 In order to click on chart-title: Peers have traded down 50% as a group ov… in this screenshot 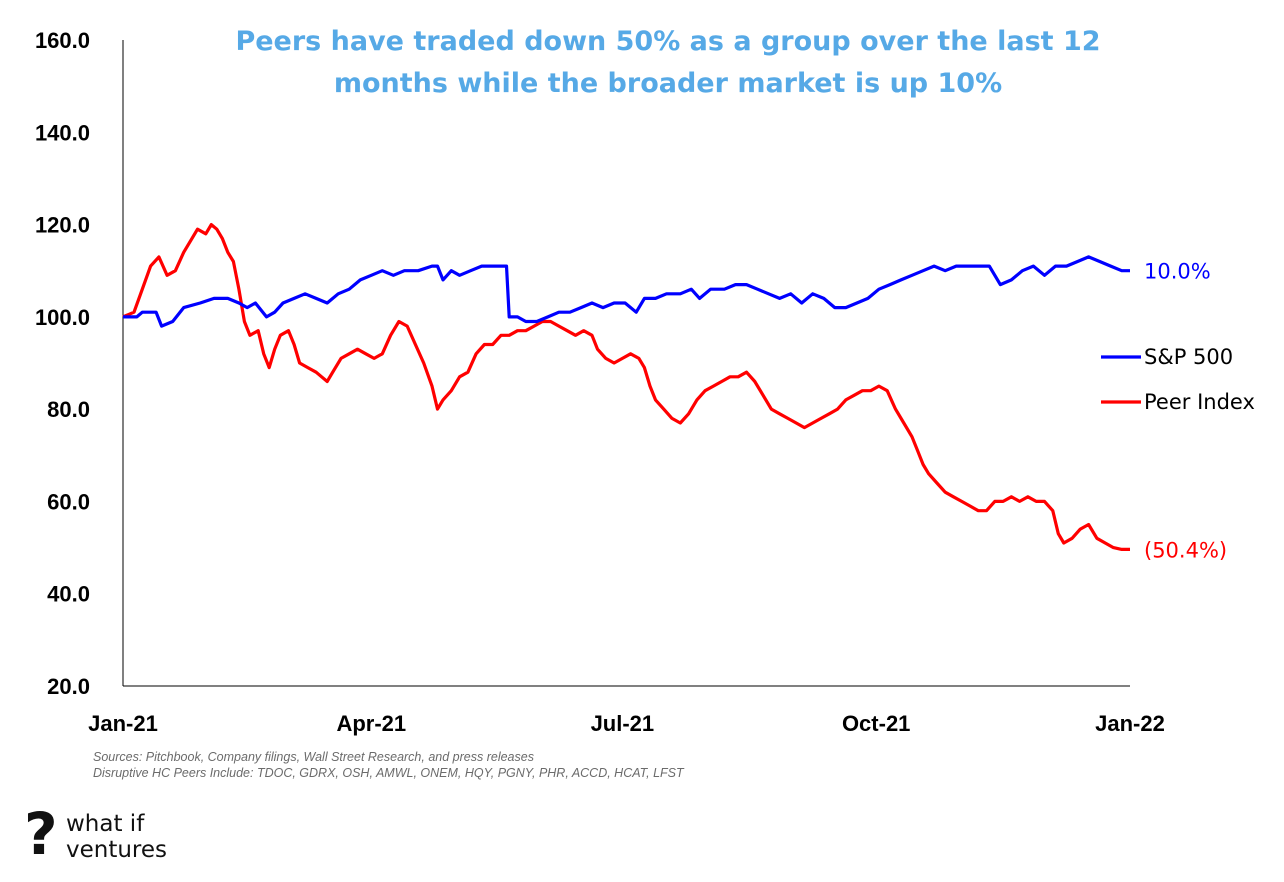, I will do `click(667, 62)`.